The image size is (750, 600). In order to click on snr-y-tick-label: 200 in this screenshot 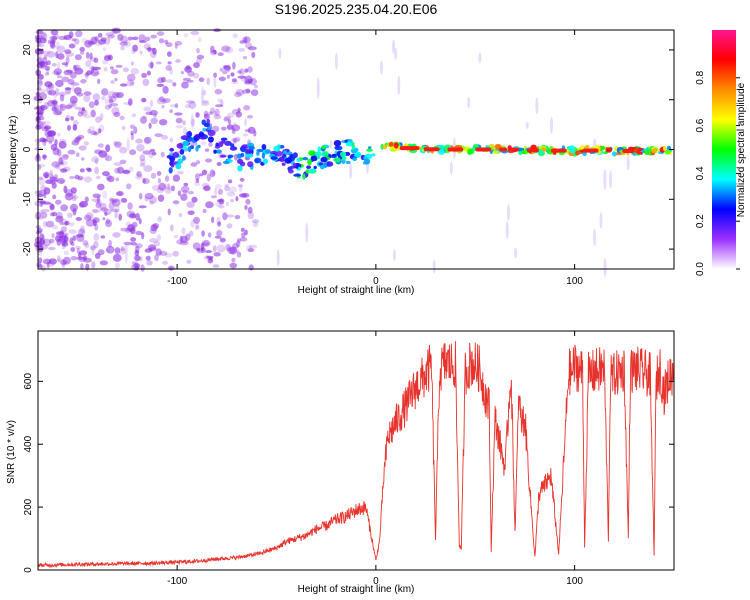, I will do `click(28, 506)`.